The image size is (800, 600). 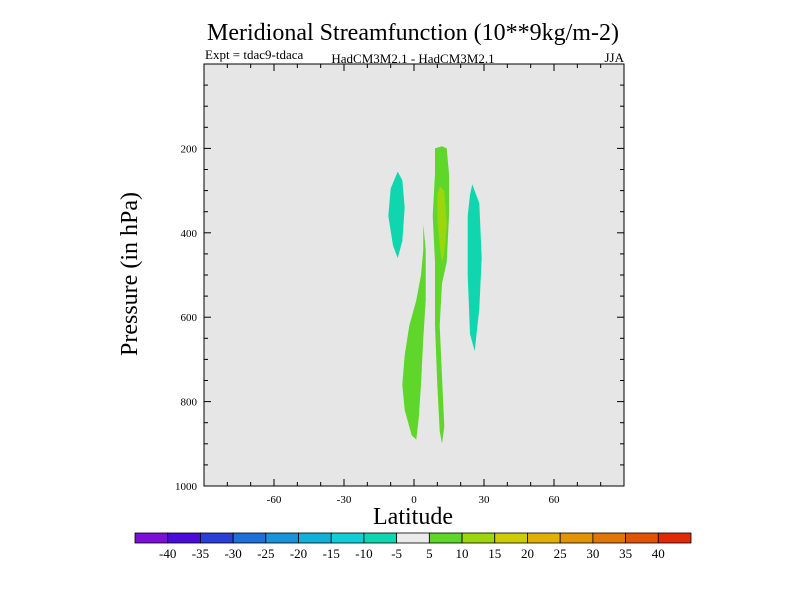 What do you see at coordinates (254, 54) in the screenshot?
I see `chart-subtitle-left: Expt = tdac9-tdaca` at bounding box center [254, 54].